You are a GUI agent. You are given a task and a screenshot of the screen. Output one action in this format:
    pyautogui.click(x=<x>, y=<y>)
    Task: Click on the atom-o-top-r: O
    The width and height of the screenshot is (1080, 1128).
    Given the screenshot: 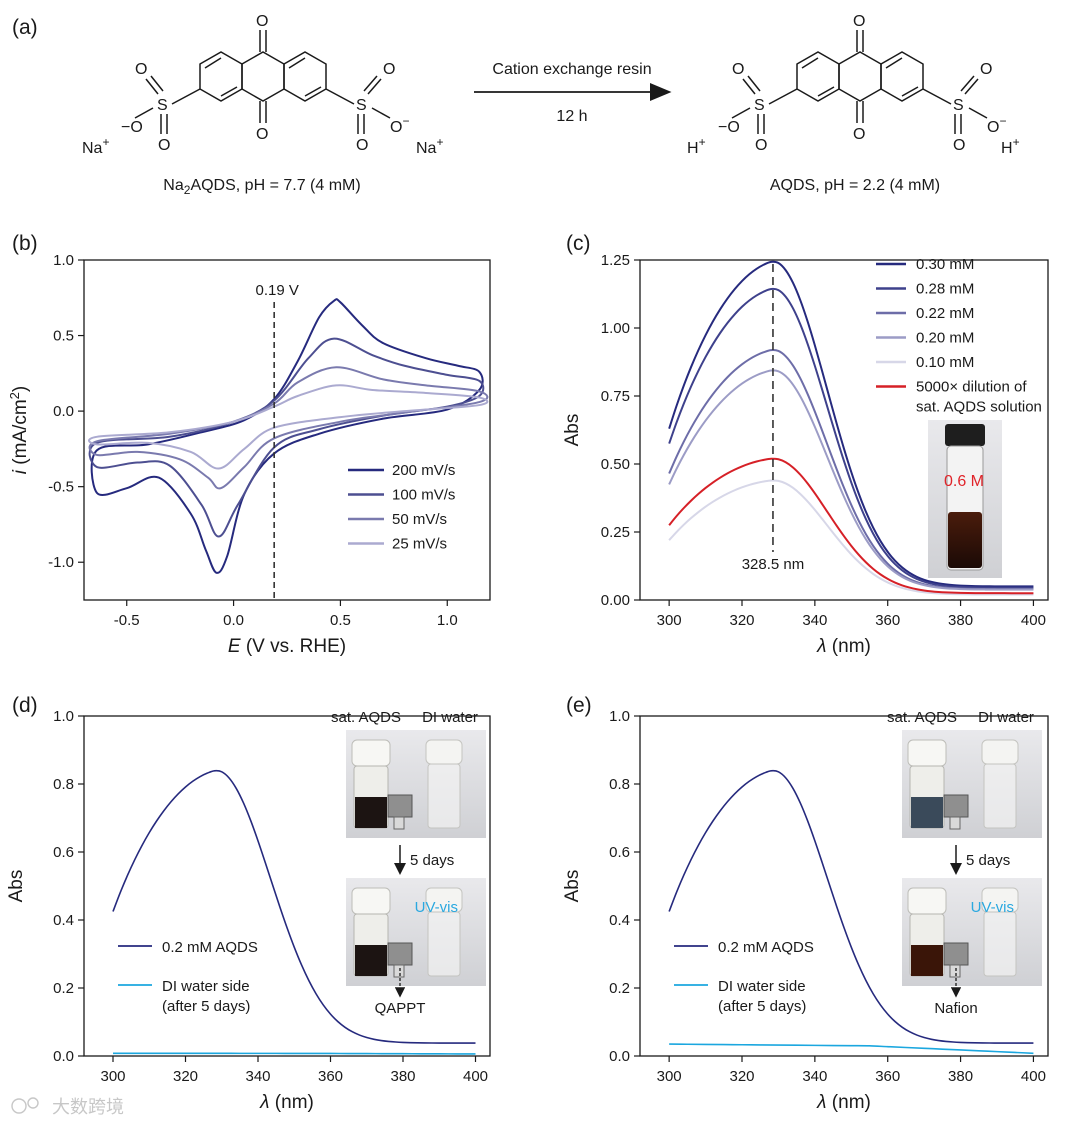 What is the action you would take?
    pyautogui.click(x=859, y=21)
    